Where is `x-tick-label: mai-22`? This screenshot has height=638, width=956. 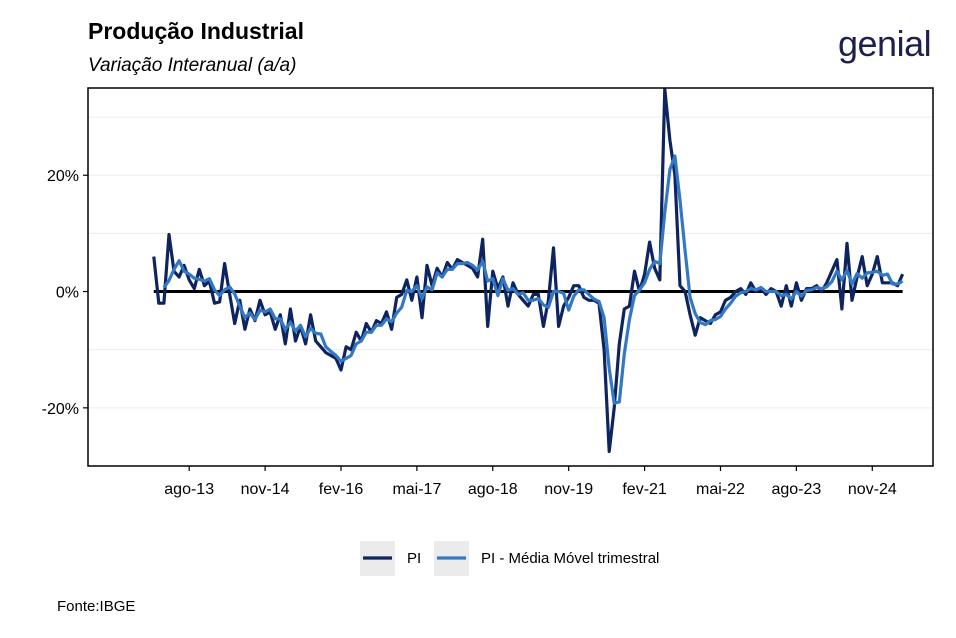 x-tick-label: mai-22 is located at coordinates (720, 489).